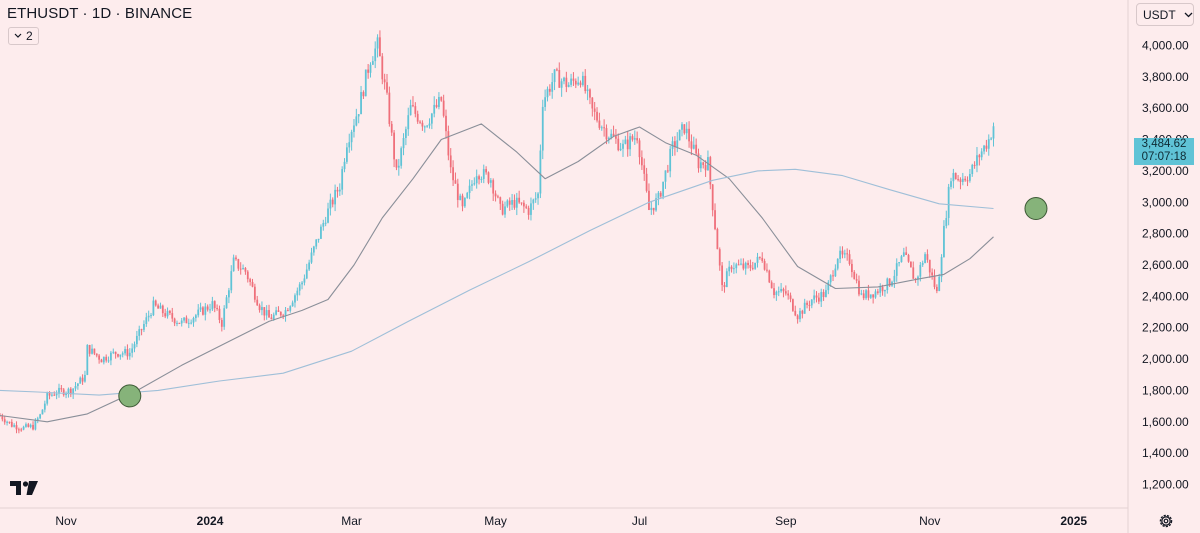  I want to click on currency-selector: USDT, so click(1165, 14).